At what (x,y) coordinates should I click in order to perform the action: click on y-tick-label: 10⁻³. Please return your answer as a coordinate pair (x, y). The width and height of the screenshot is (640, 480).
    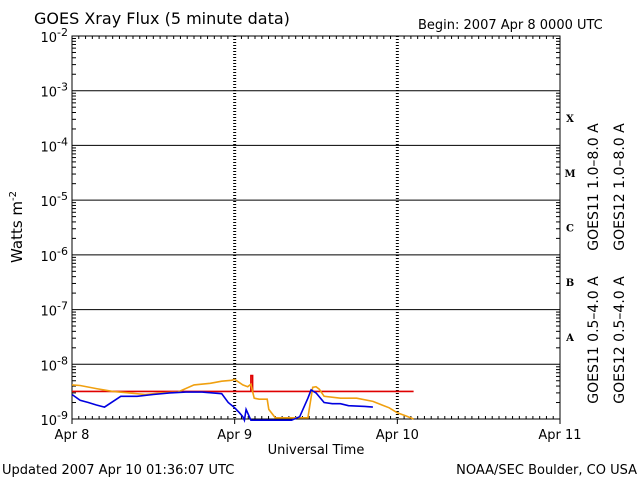
    Looking at the image, I should click on (54, 91).